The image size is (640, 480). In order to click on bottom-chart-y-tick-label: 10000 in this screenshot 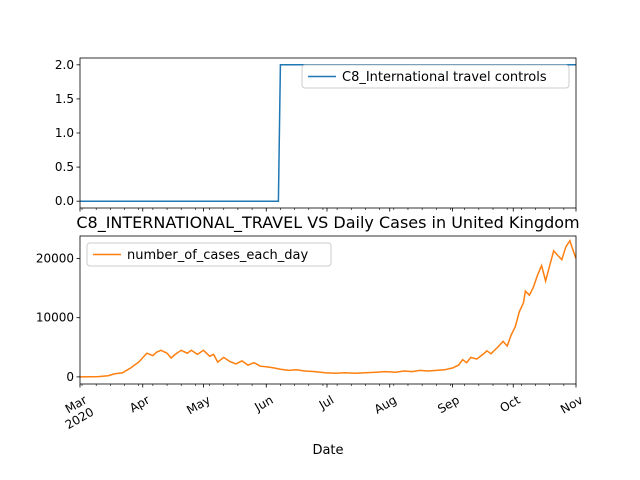, I will do `click(55, 318)`.